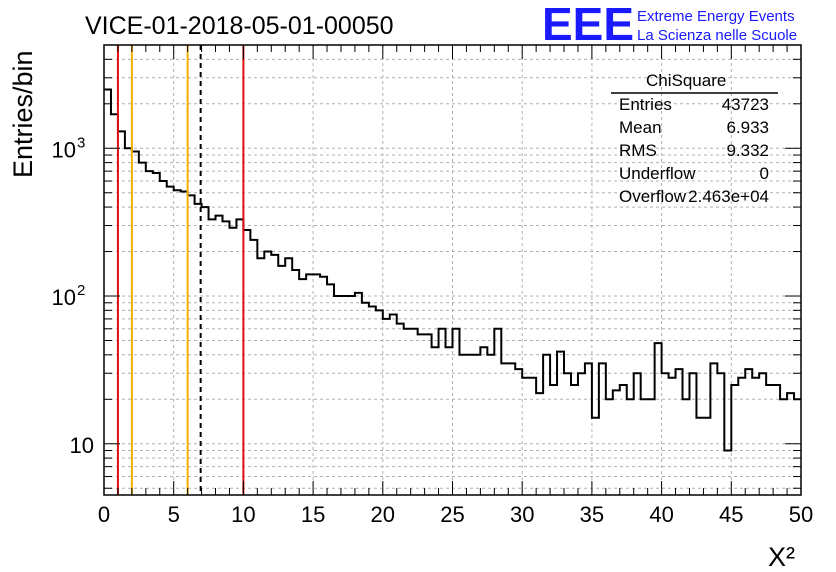 This screenshot has width=836, height=572. I want to click on stats-value: 6.933, so click(747, 127).